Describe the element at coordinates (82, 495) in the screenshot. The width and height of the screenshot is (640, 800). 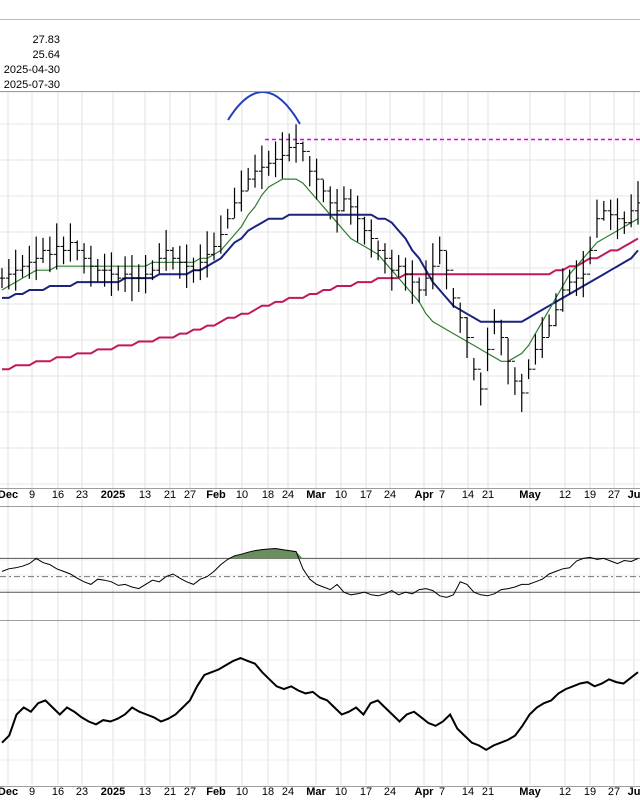
I see `x-tick-label: 23` at that location.